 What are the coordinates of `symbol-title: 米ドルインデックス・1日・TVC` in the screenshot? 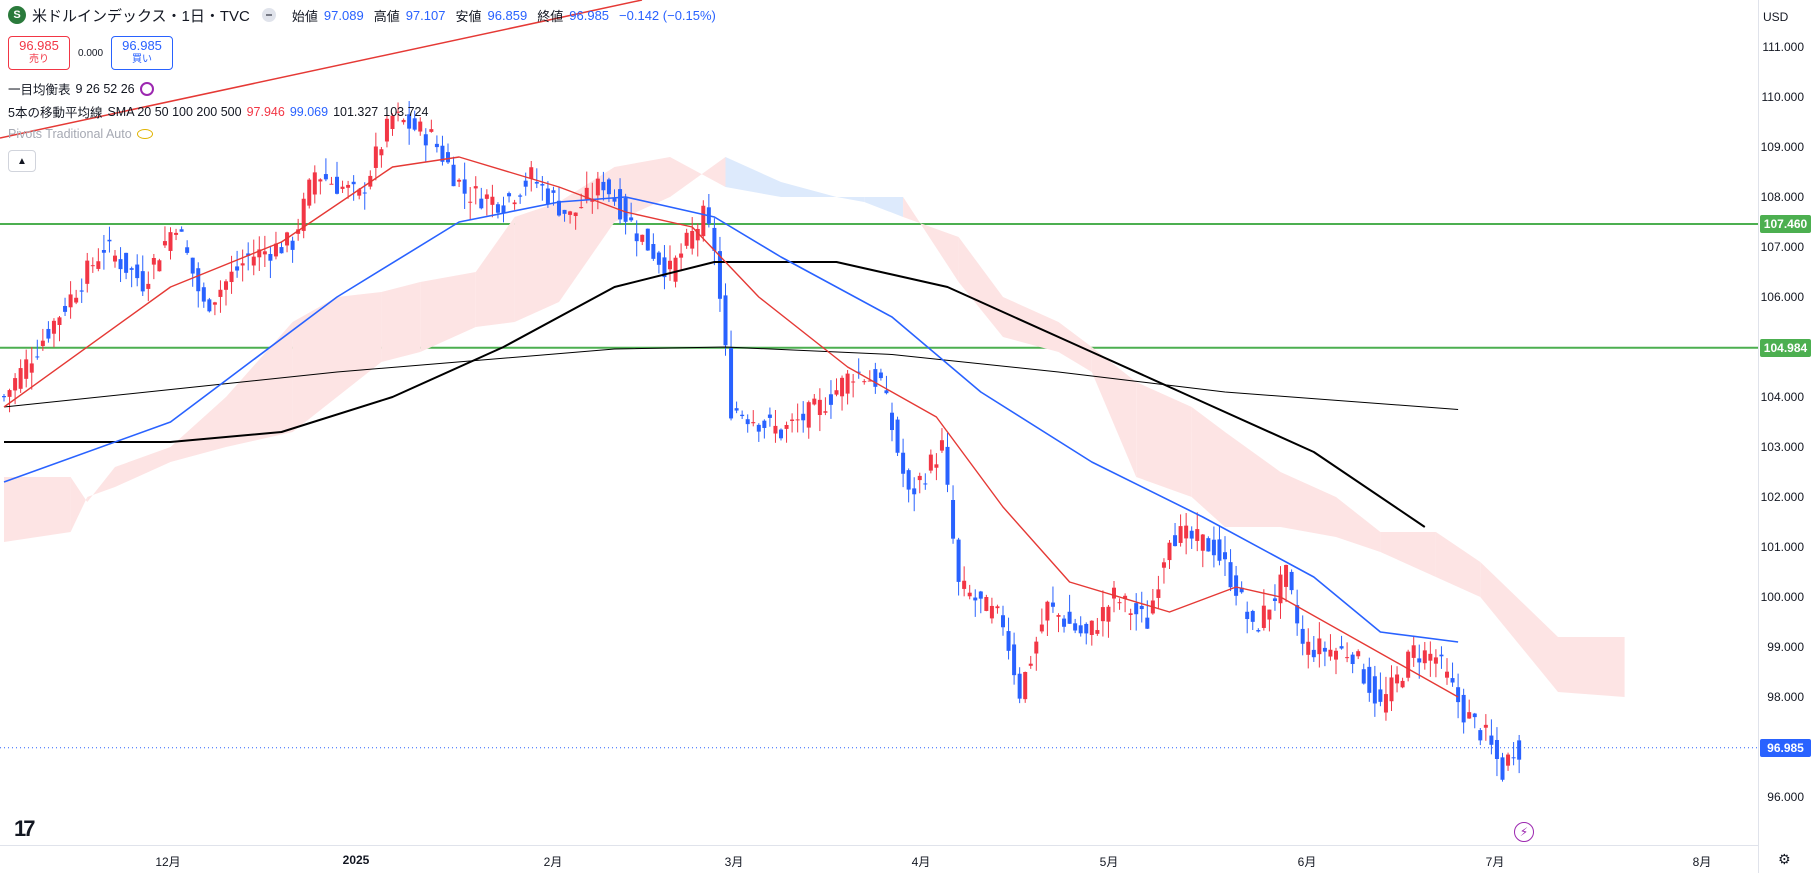 It's located at (141, 16).